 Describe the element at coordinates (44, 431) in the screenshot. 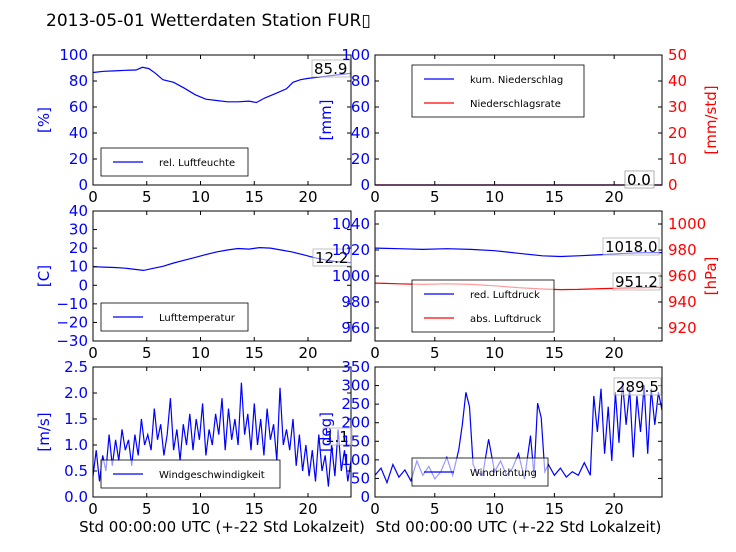

I see `y-axis-label: [m/s]` at that location.